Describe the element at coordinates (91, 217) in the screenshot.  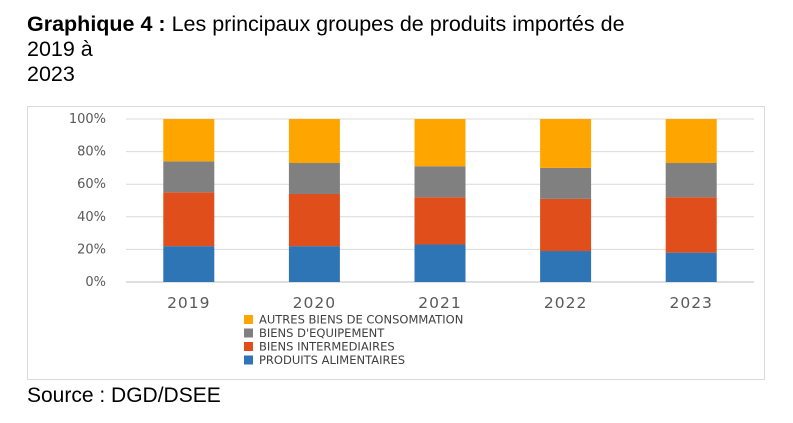
I see `y-tick-label: 40%` at that location.